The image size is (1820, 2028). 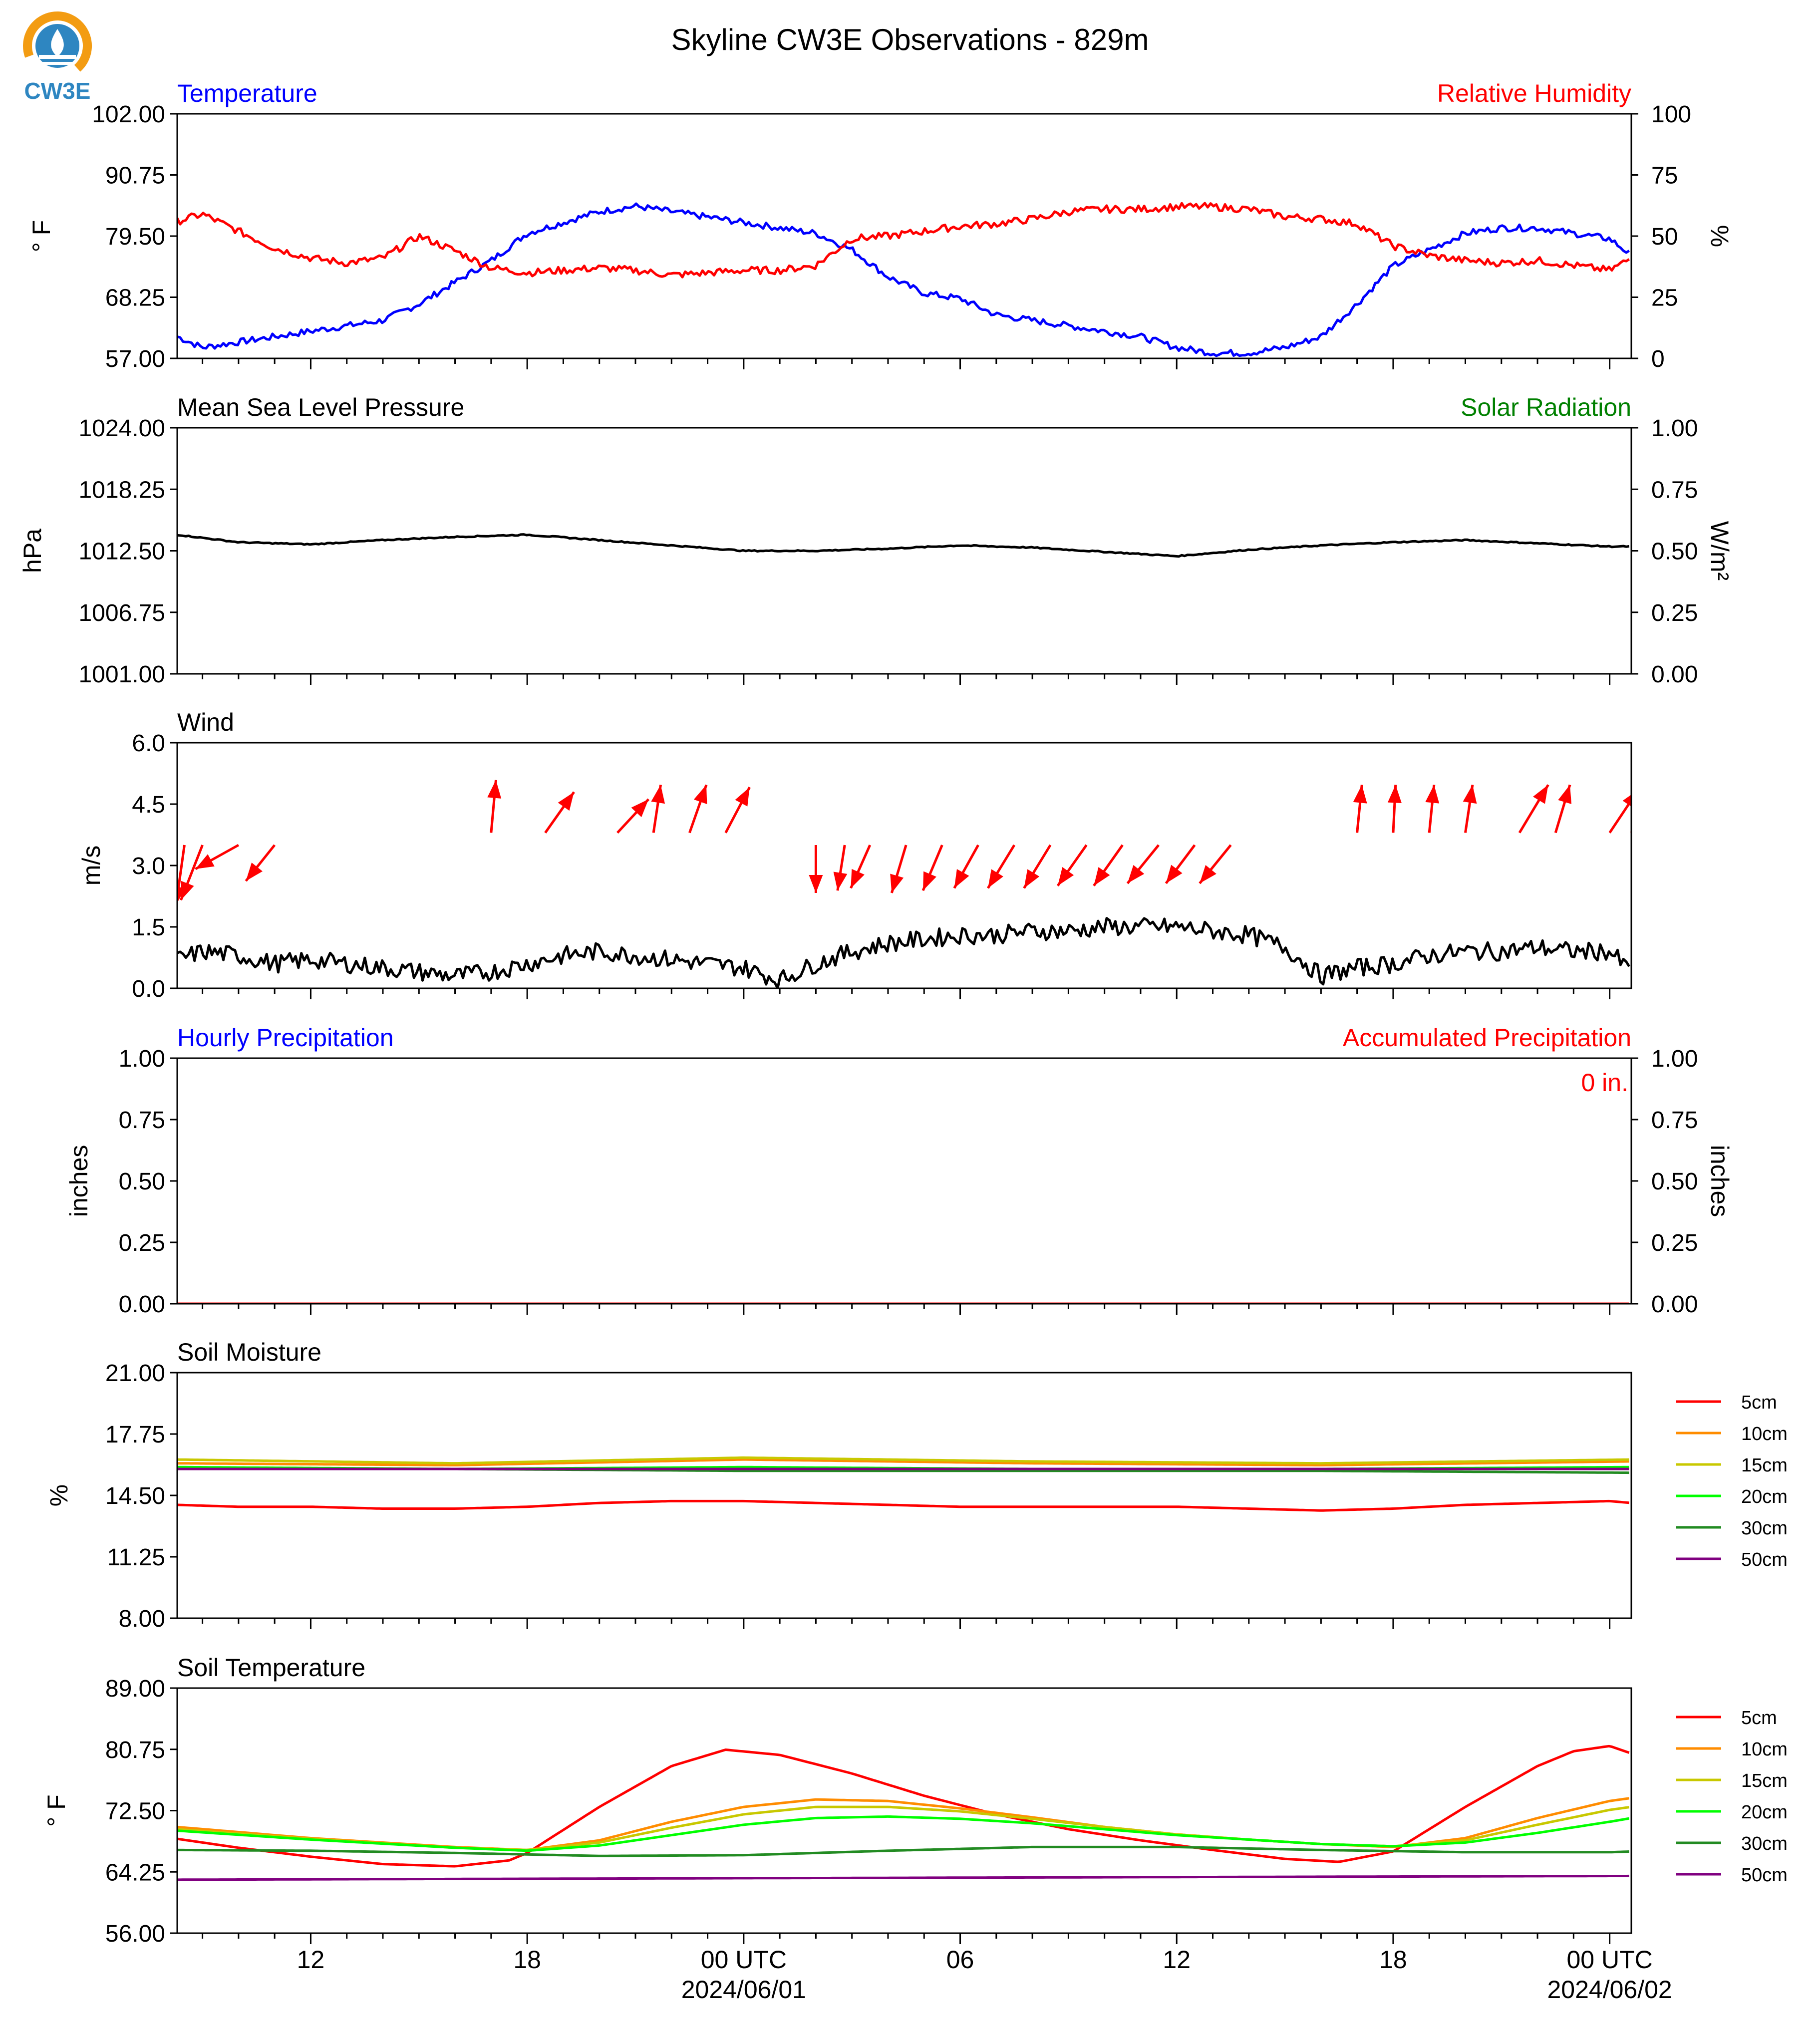 What do you see at coordinates (142, 1304) in the screenshot?
I see `y-tick-label-left: 0.00` at bounding box center [142, 1304].